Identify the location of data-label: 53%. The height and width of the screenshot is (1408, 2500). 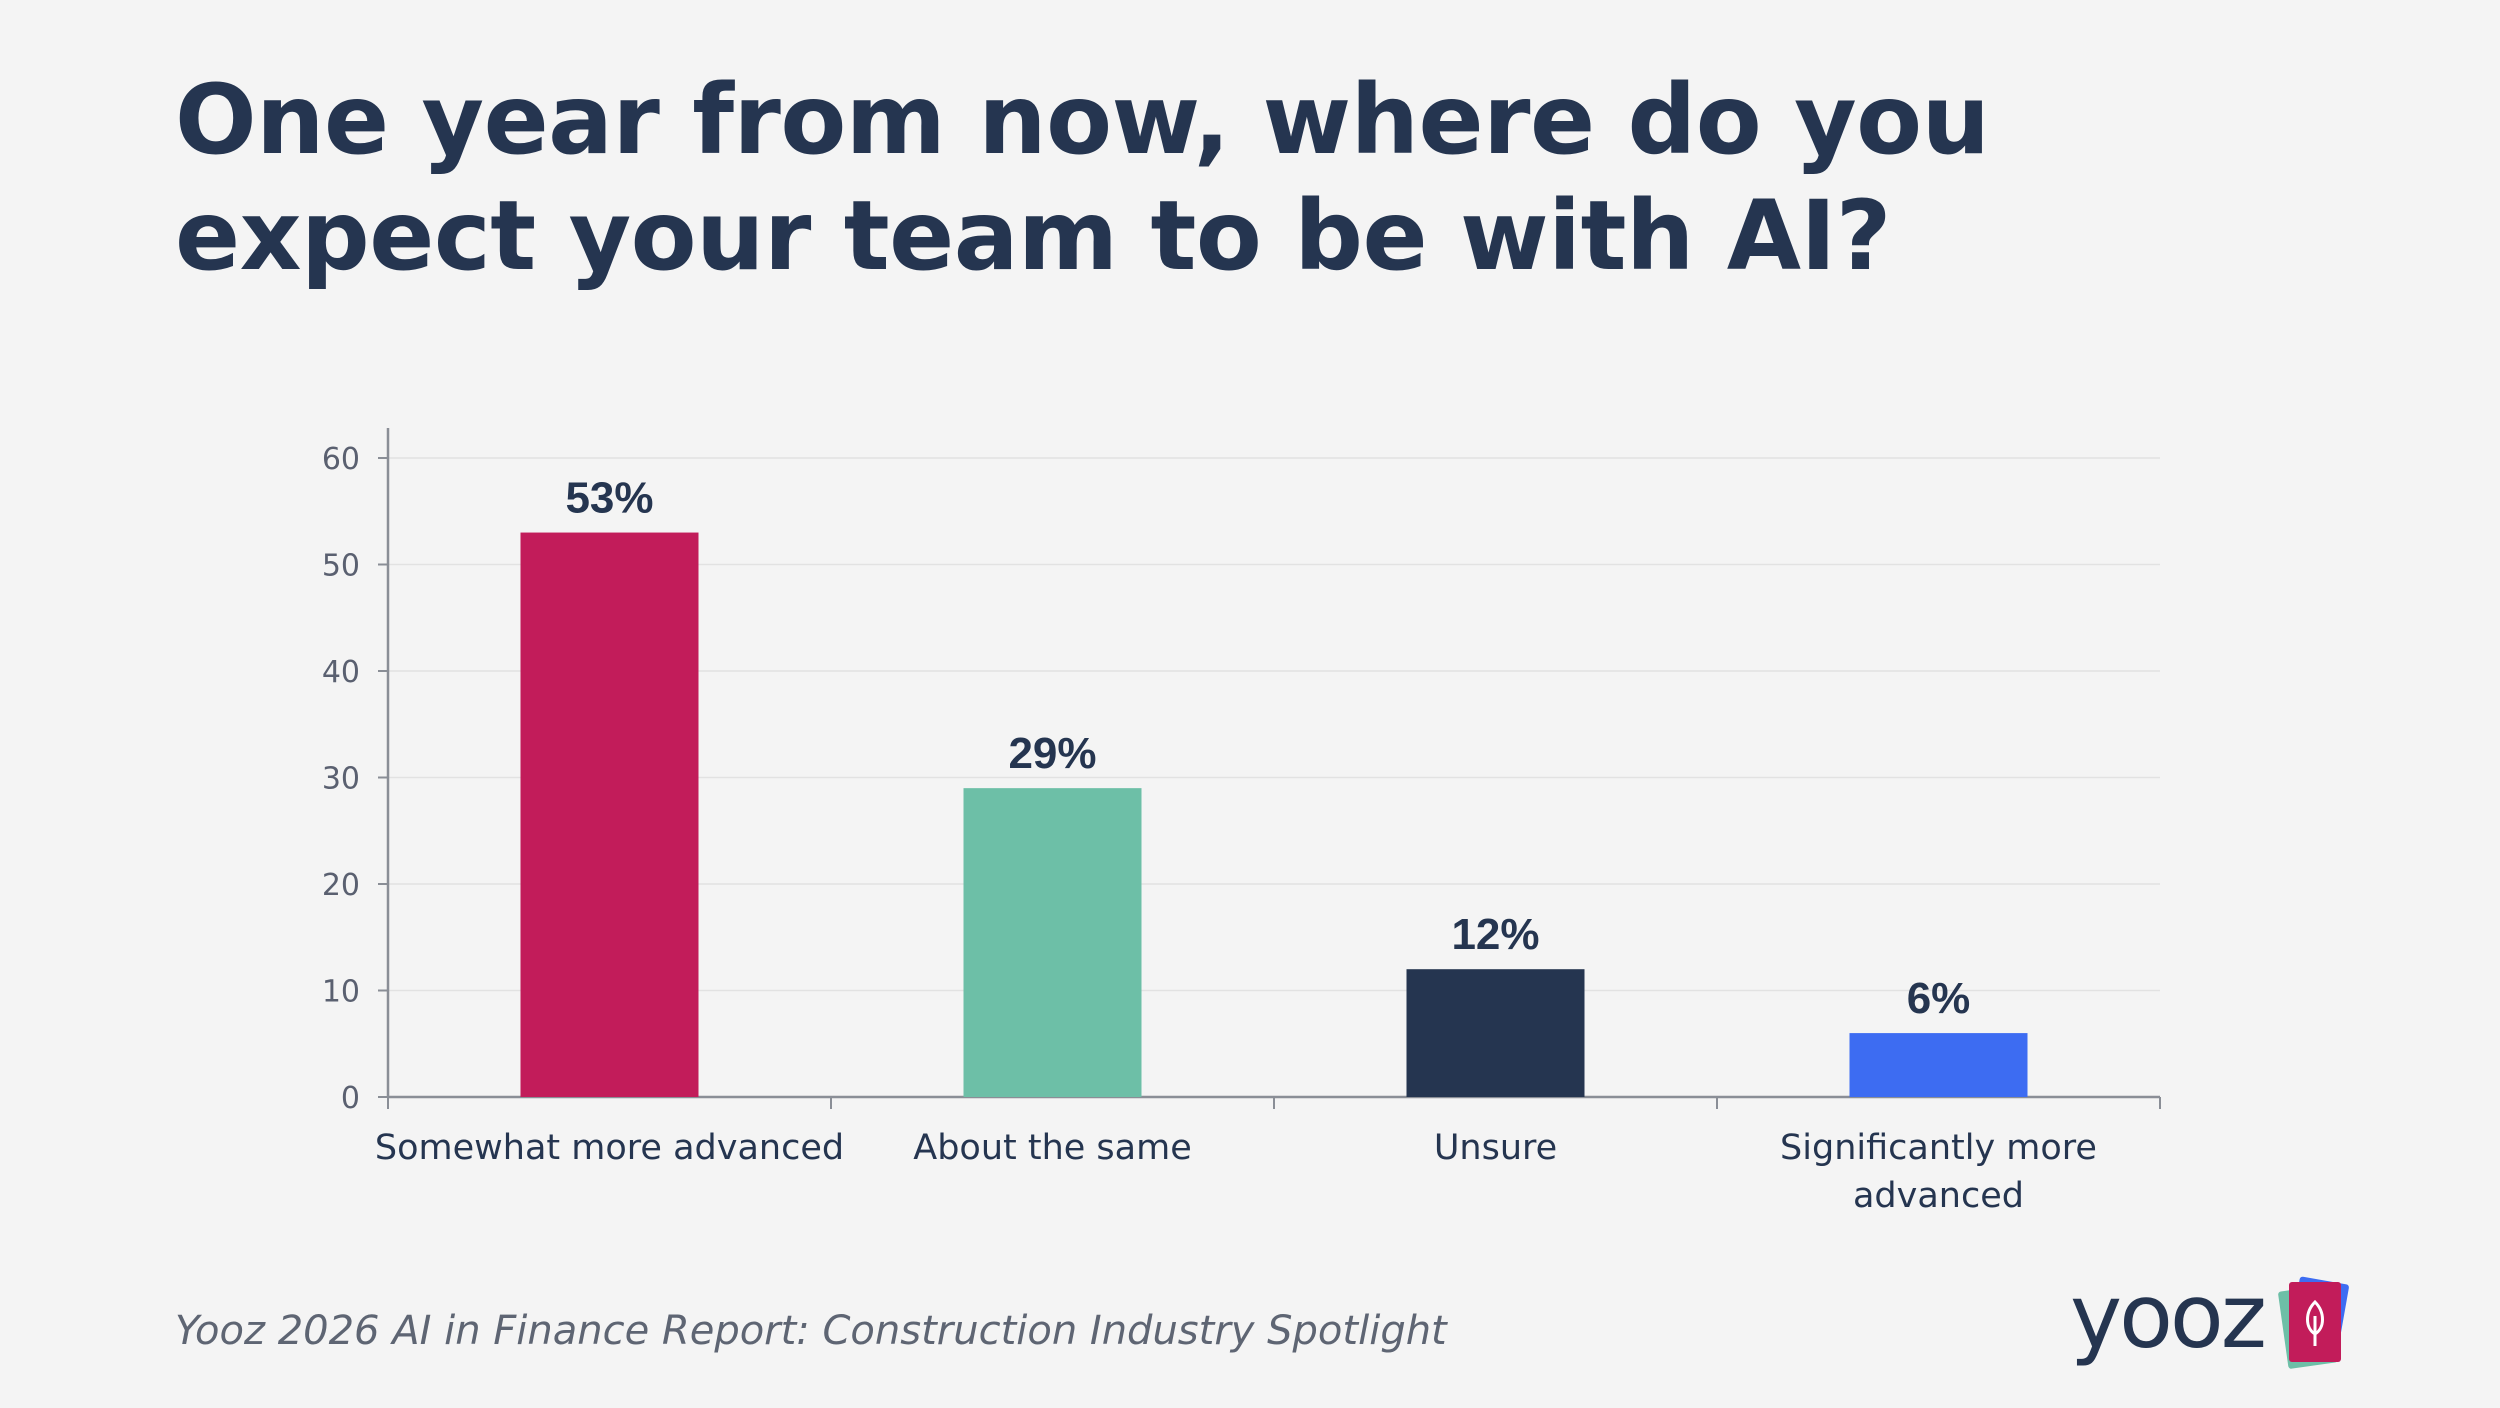
(609, 498).